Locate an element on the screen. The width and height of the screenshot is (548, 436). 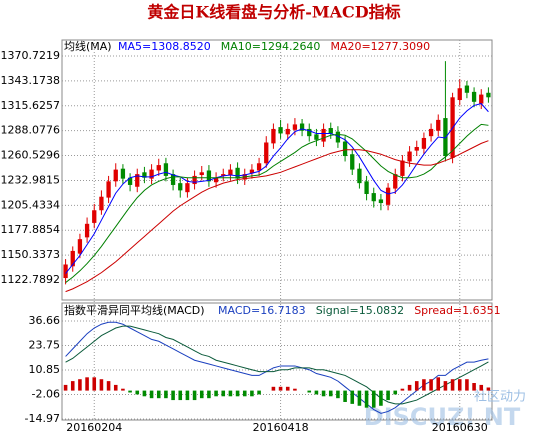
watermark-sub: 社区动力 is located at coordinates (500, 397).